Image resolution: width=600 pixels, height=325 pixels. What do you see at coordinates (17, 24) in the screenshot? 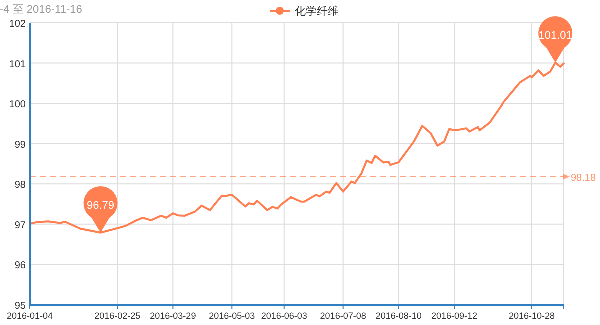
I see `y-tick-label: 102` at bounding box center [17, 24].